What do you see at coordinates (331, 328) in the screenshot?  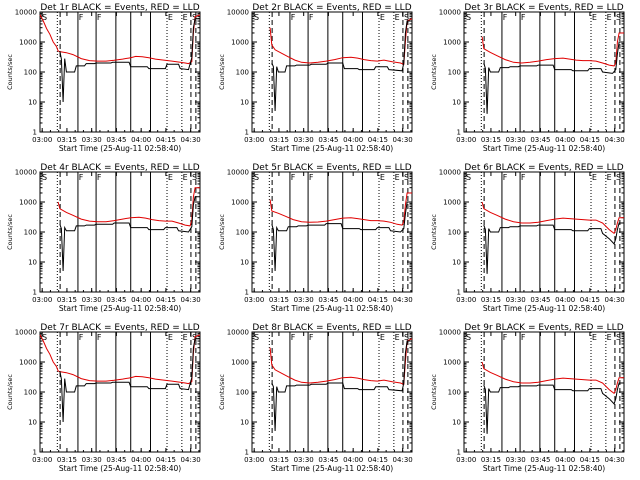 I see `chart-title: Det 8r BLACK = Events, RED = LLD` at bounding box center [331, 328].